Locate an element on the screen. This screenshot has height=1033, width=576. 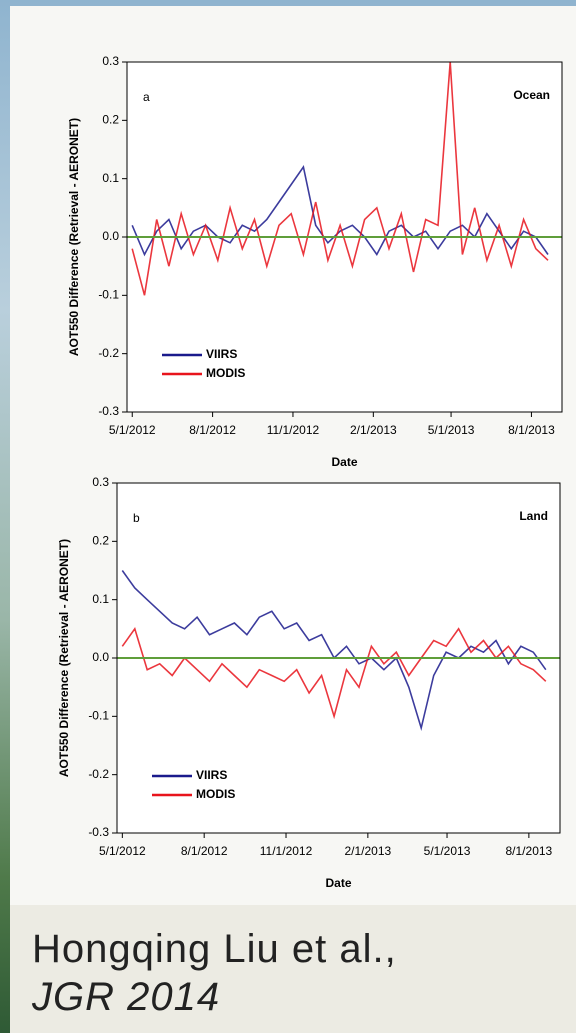
panel-label: b is located at coordinates (136, 518).